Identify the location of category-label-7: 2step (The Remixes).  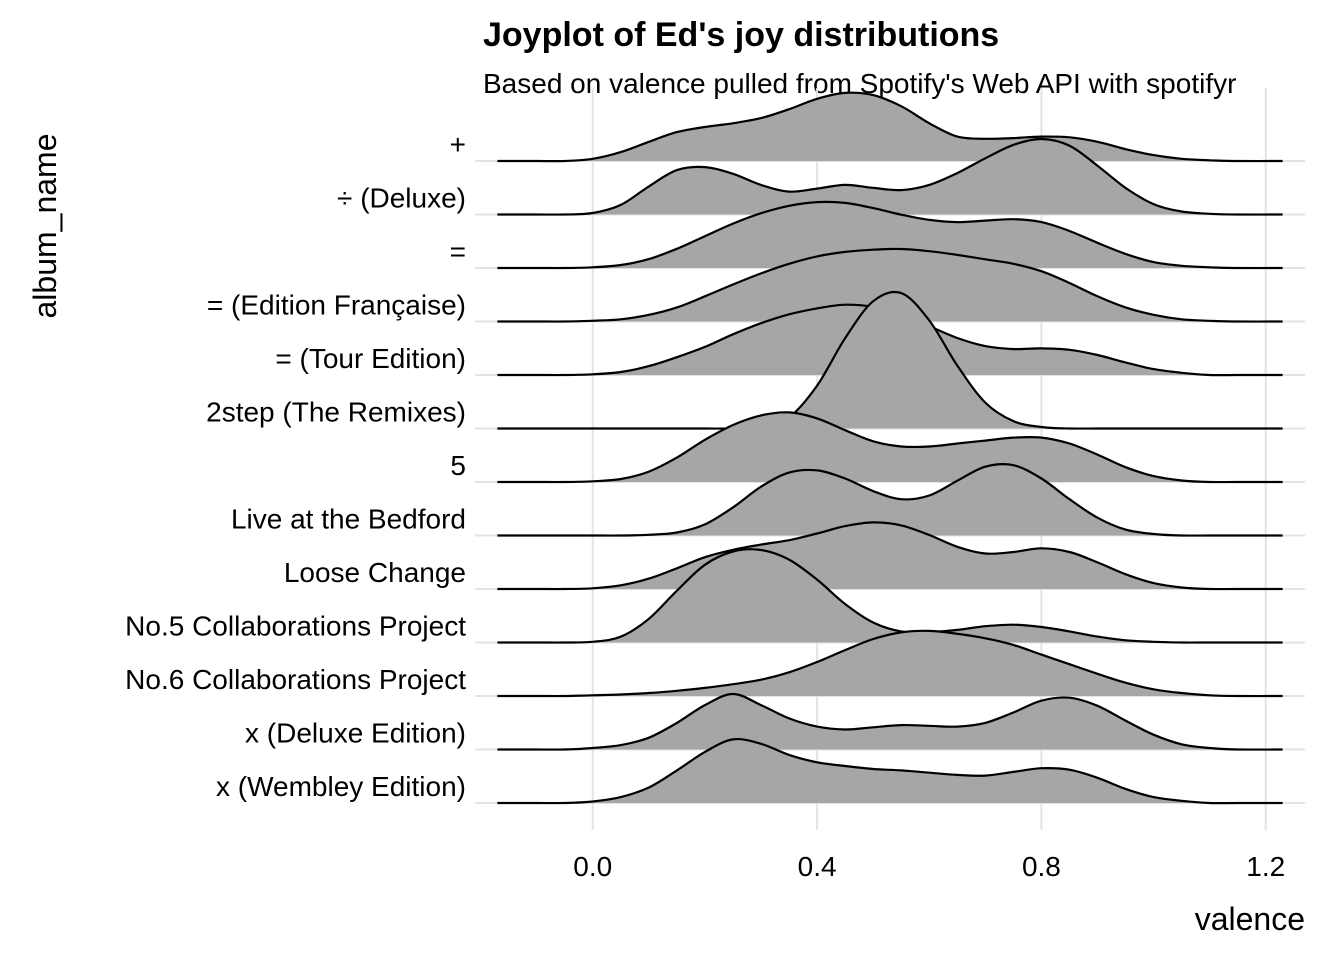
(336, 412).